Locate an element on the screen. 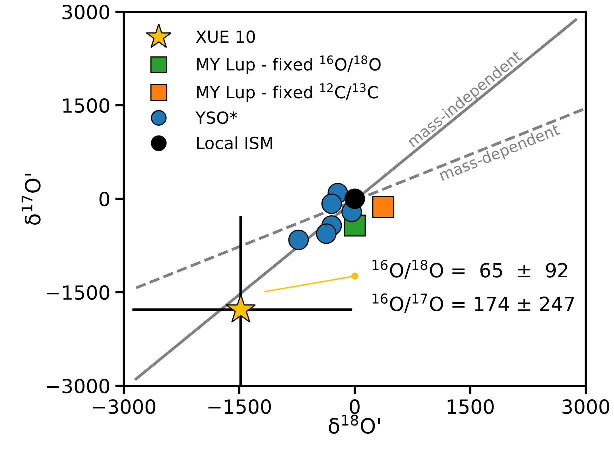 The height and width of the screenshot is (450, 614). legend-label: MY Lup - fixed $^{16}$O/$^{18}$O is located at coordinates (289, 65).